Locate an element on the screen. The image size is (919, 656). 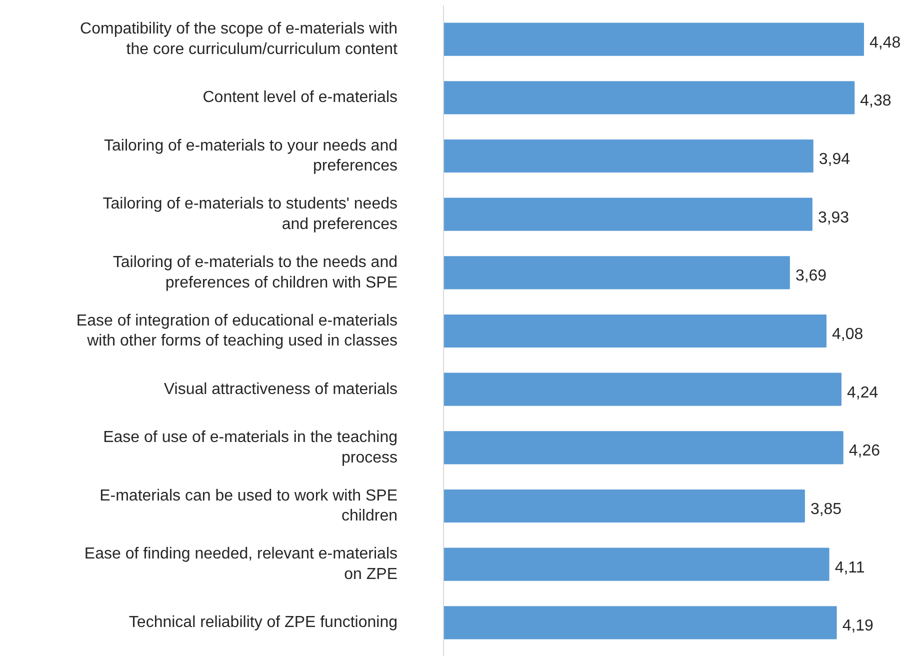
y-tick-label: E-materials can be used to work with SPE children is located at coordinates (249, 506).